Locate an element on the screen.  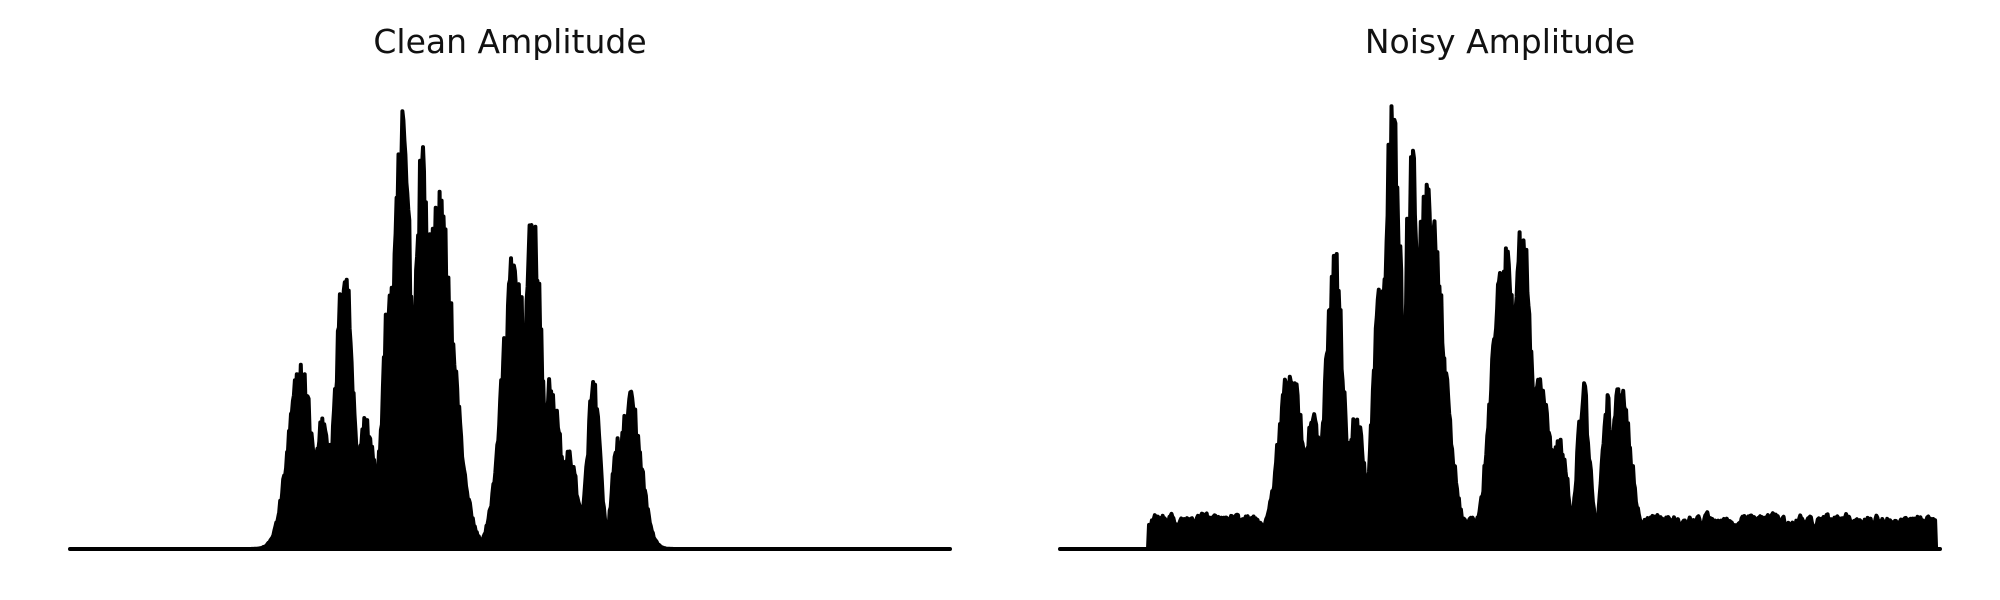
chart-title: Noisy Amplitude is located at coordinates (1500, 41).